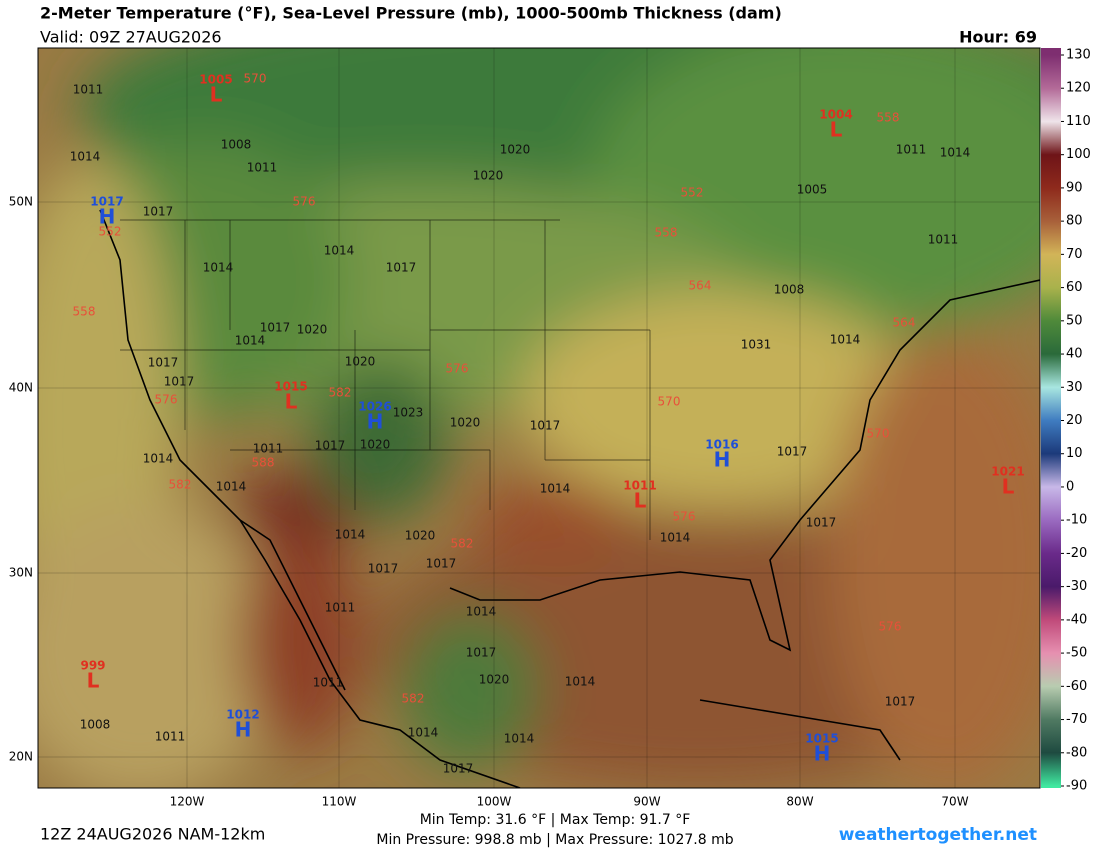 This screenshot has width=1100, height=850. Describe the element at coordinates (1078, 55) in the screenshot. I see `colorbar-label: 130` at that location.